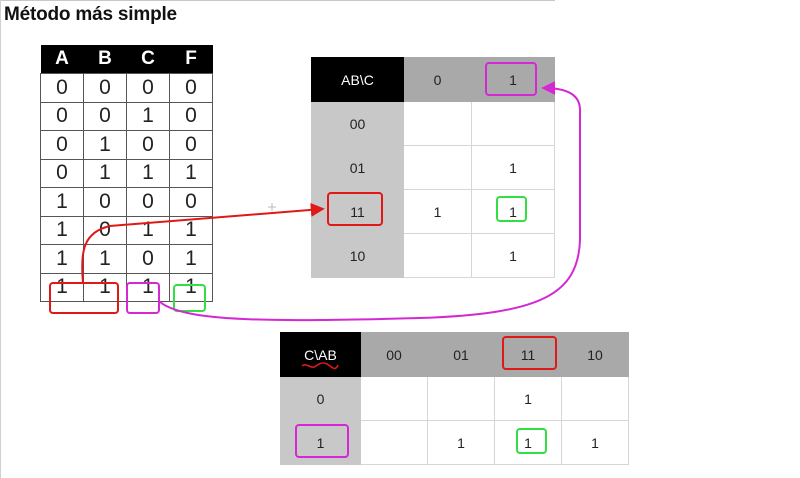 This screenshot has height=478, width=800. I want to click on highlight-c-1-truth-table, so click(143, 298).